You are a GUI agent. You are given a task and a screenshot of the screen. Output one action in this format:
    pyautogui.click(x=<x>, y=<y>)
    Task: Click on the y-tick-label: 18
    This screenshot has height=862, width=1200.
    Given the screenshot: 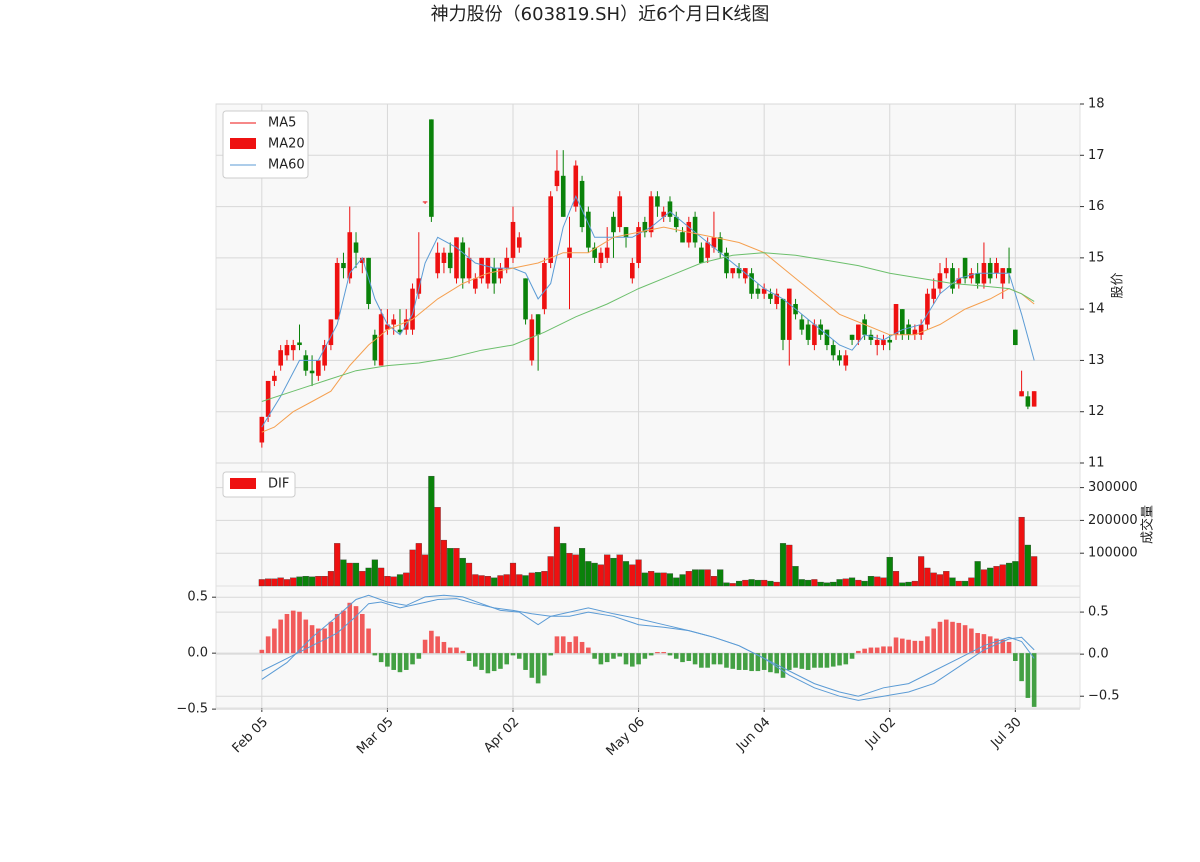 What is the action you would take?
    pyautogui.click(x=1096, y=104)
    